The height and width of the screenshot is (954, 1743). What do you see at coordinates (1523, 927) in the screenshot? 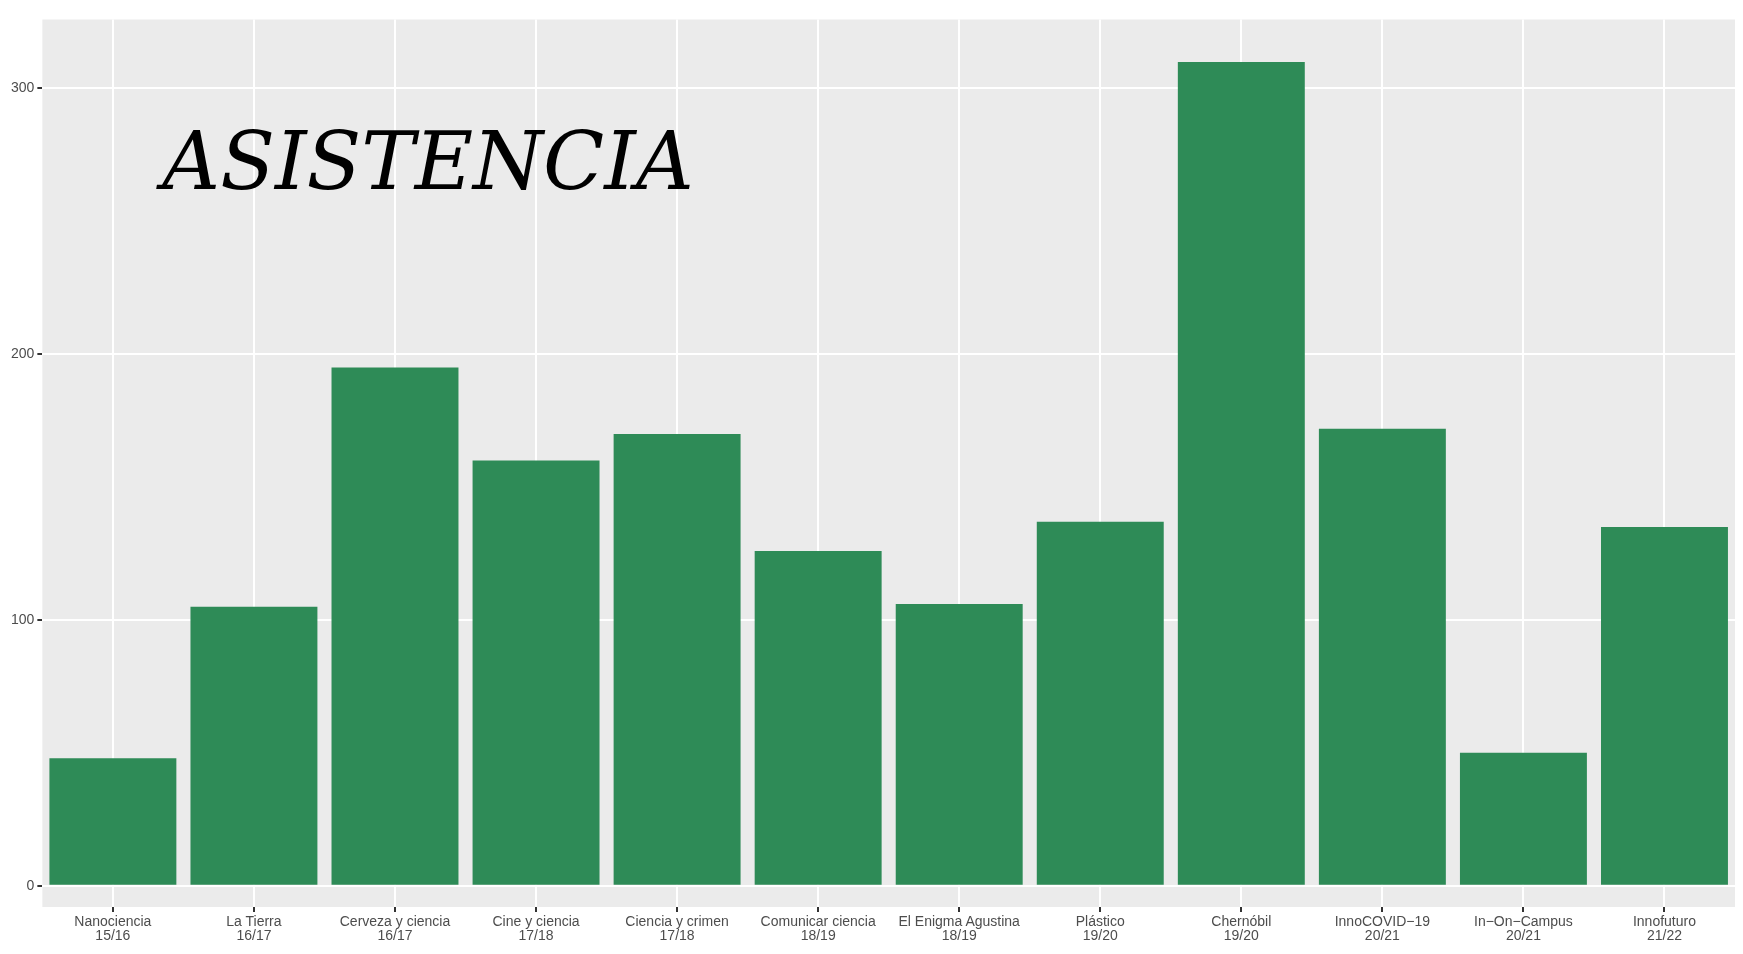
I see `x-tick-label: In−On−Campus 20/21` at bounding box center [1523, 927].